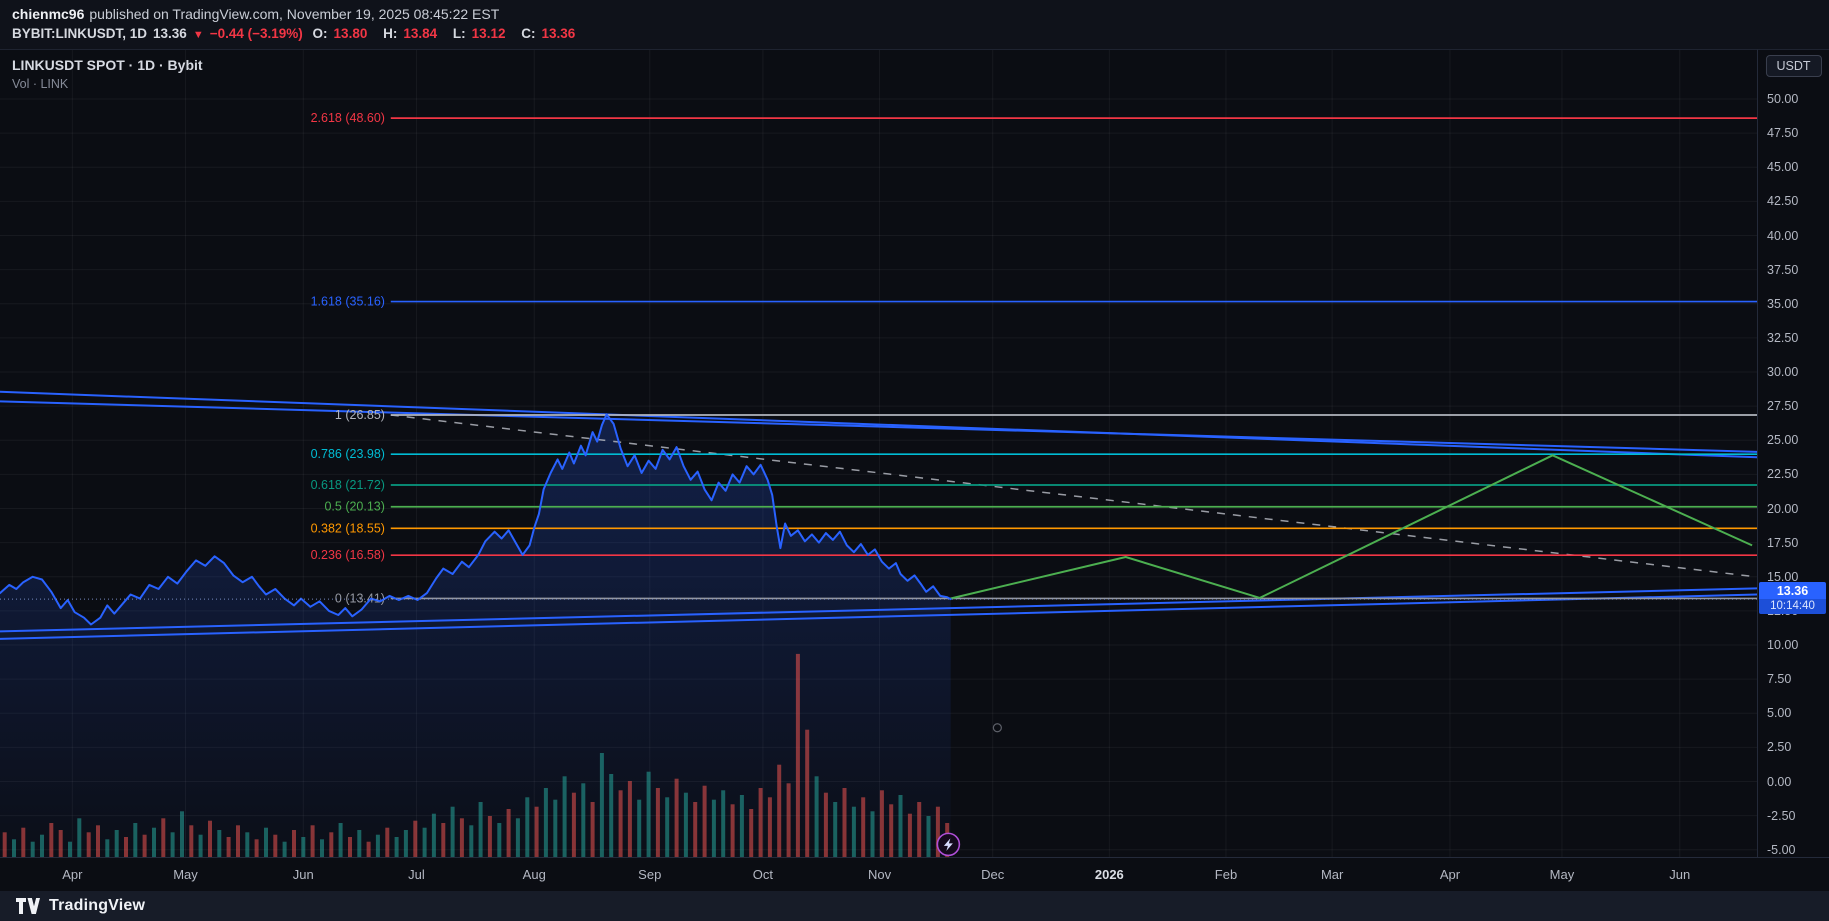  I want to click on legend-volume: Vol · LINK, so click(40, 84).